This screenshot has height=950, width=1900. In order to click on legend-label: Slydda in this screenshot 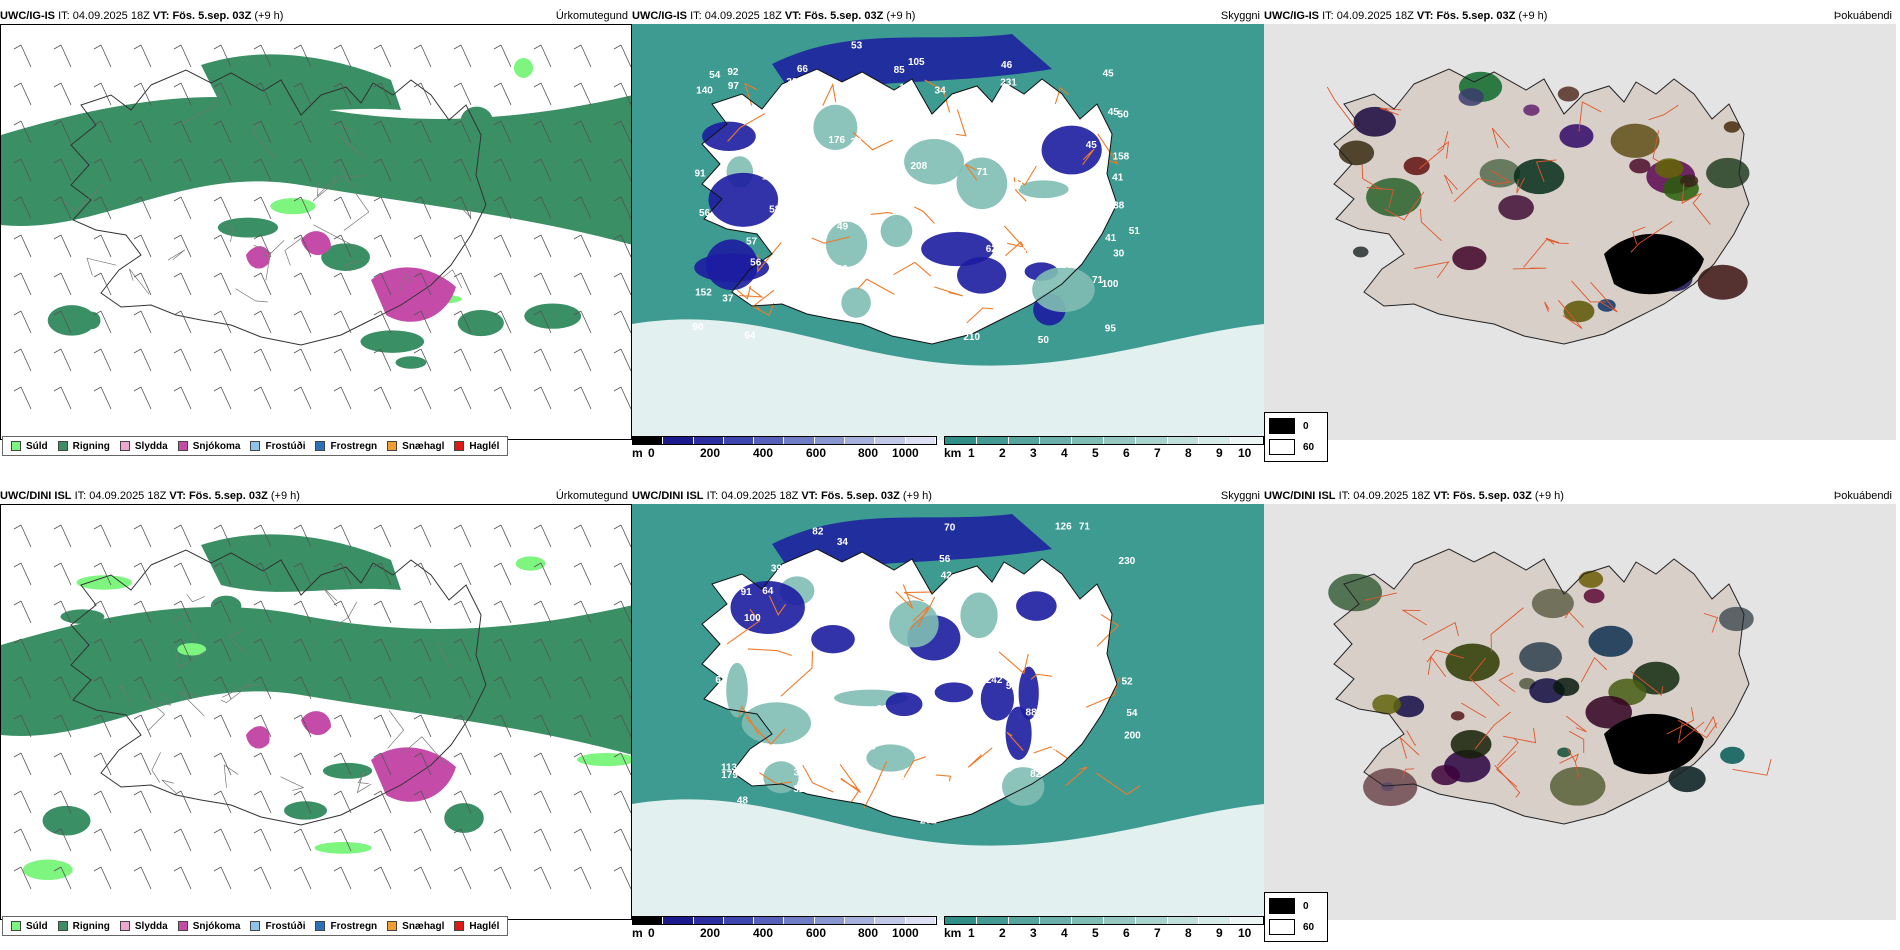, I will do `click(151, 926)`.